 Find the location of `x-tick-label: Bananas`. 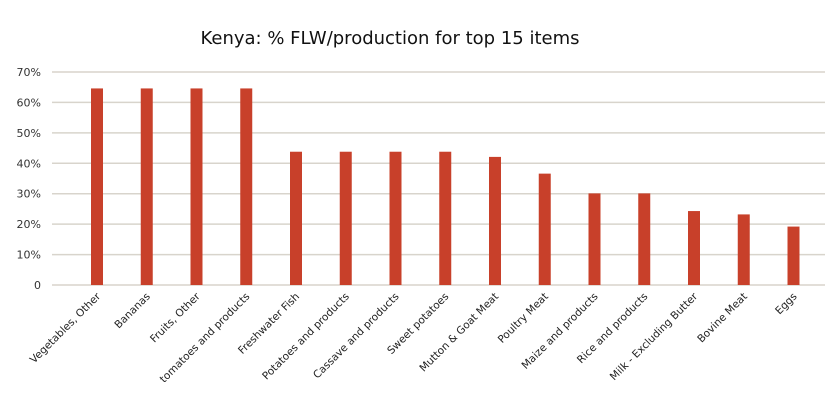

x-tick-label: Bananas is located at coordinates (132, 311).